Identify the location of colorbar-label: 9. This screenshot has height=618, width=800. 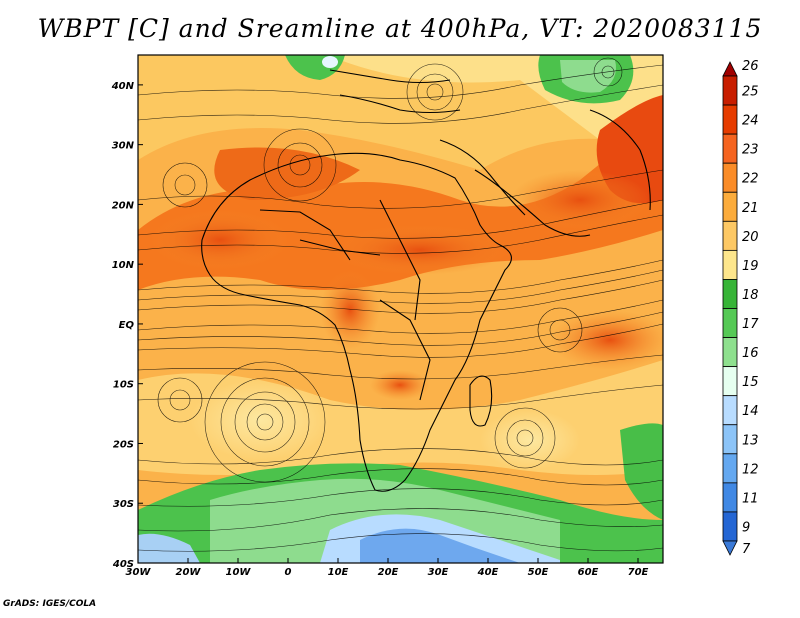
(746, 527).